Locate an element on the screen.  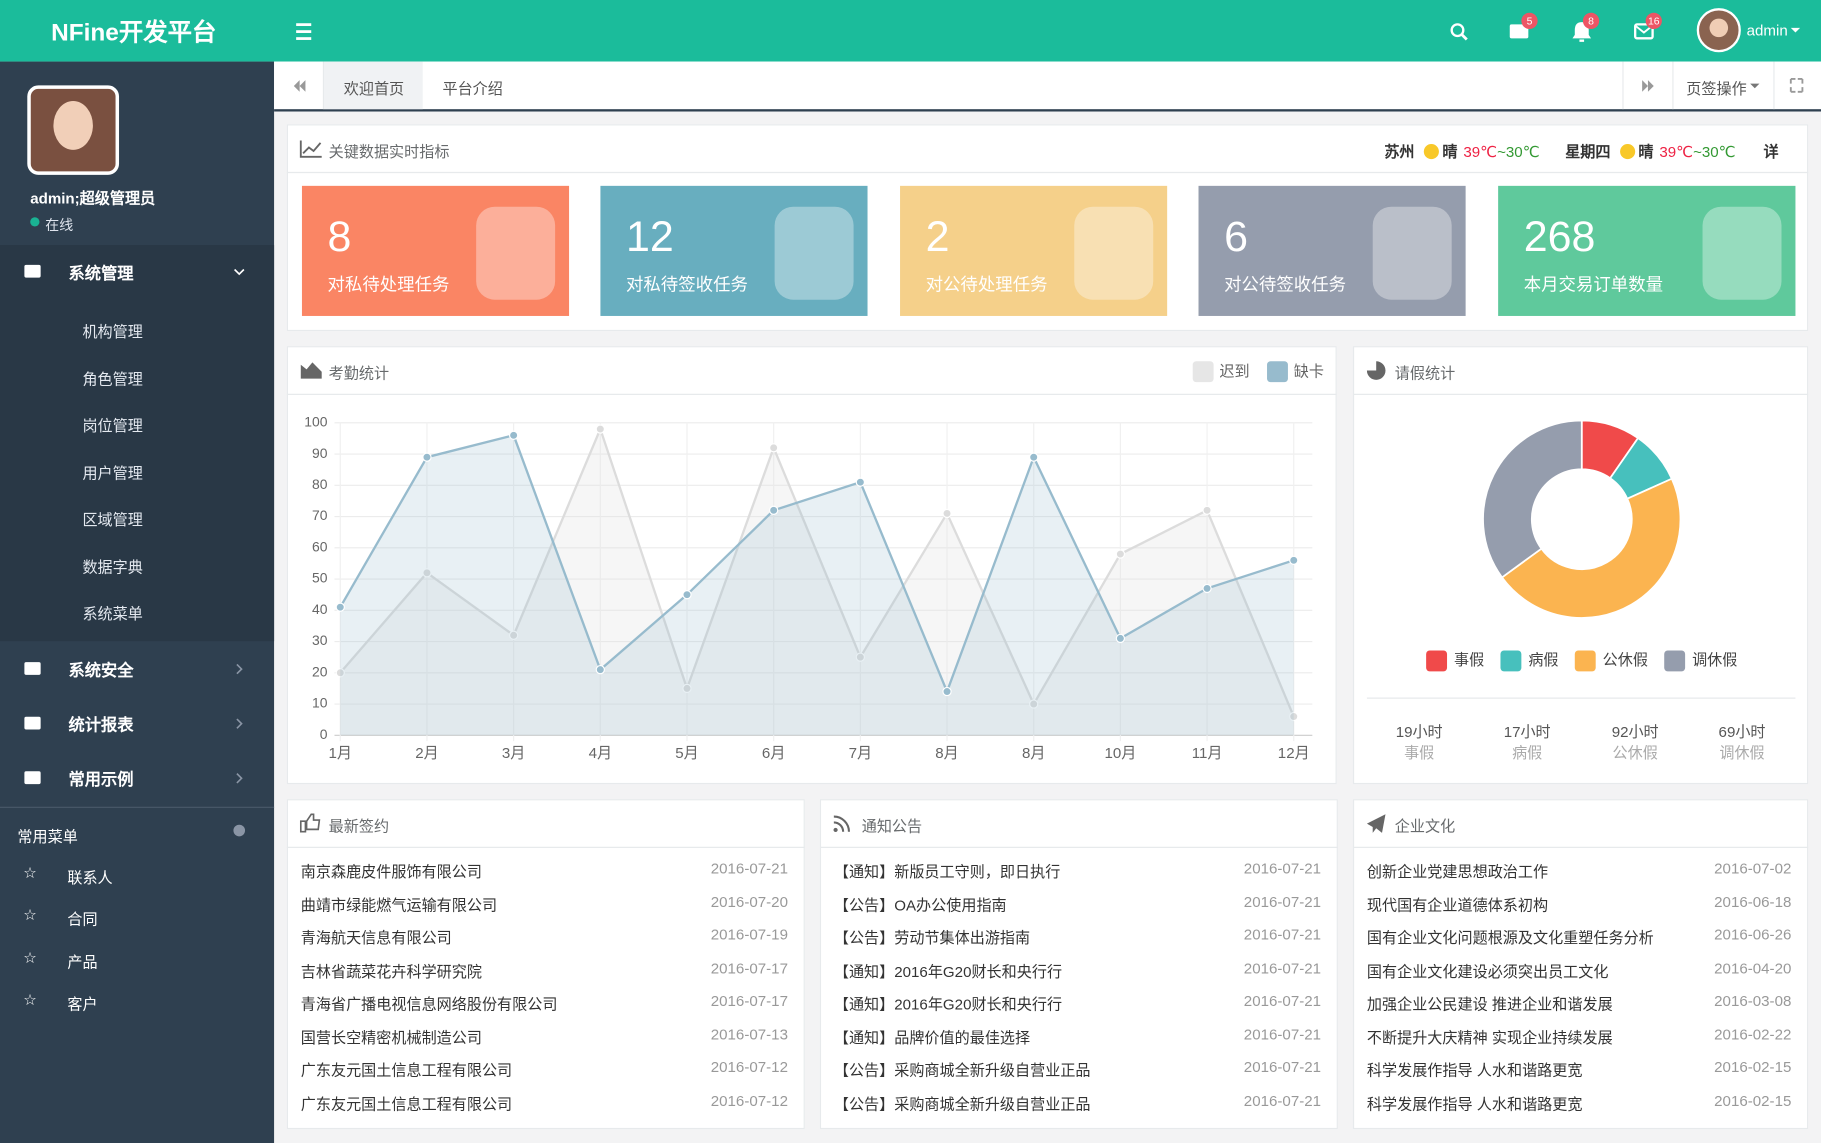
fullscreen-icon is located at coordinates (1796, 85).